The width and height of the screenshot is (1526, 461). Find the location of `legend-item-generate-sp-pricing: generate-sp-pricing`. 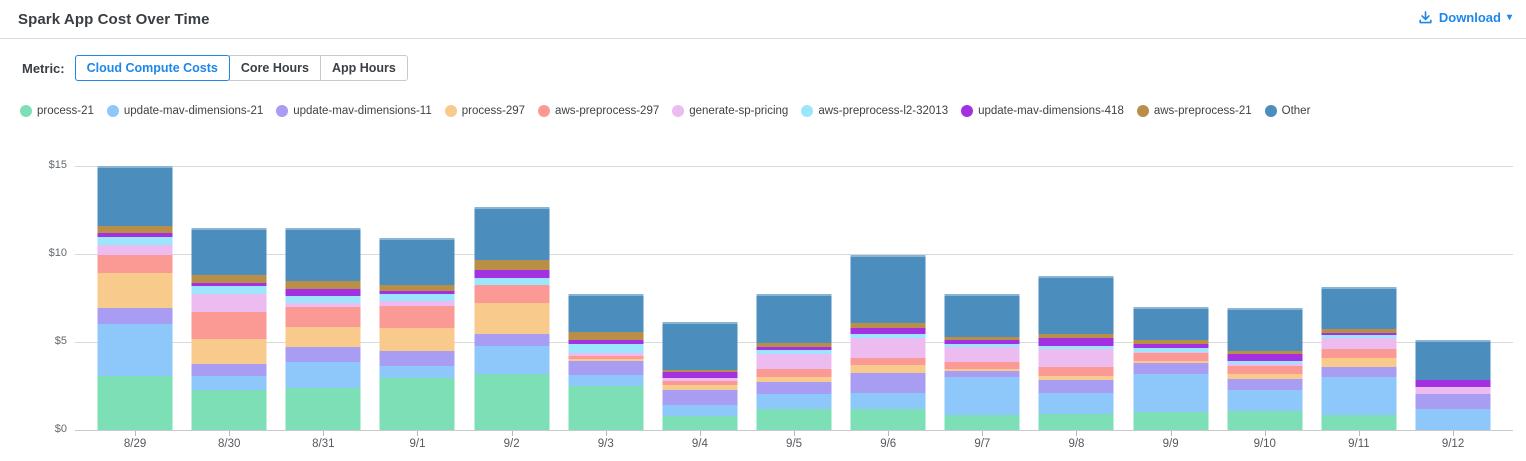

legend-item-generate-sp-pricing: generate-sp-pricing is located at coordinates (730, 111).